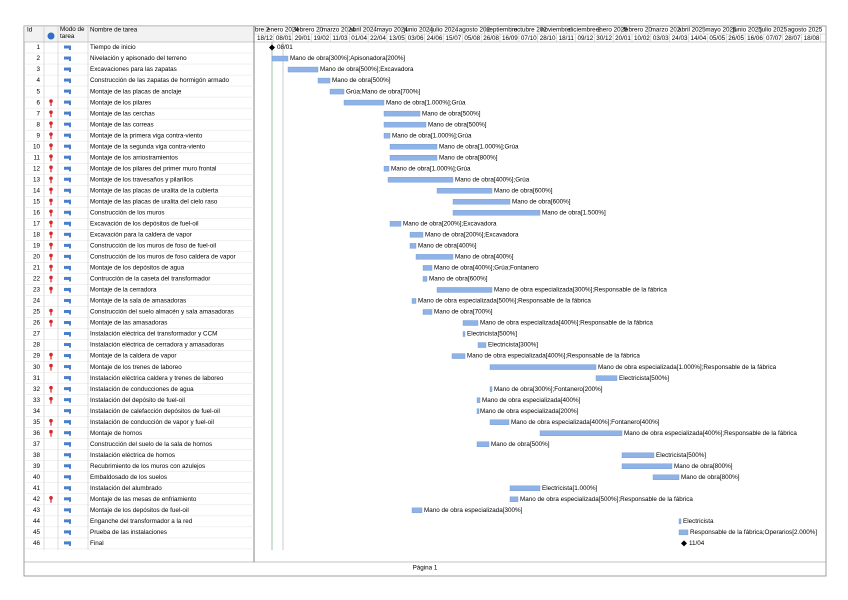 This screenshot has height=600, width=848. Describe the element at coordinates (37, 378) in the screenshot. I see `task-id: 31` at that location.